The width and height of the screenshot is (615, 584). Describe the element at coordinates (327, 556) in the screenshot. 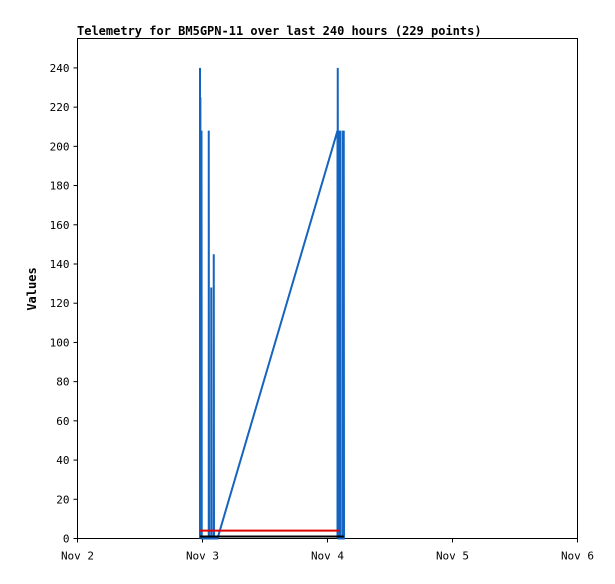

I see `x-tick-label: Nov 4` at that location.